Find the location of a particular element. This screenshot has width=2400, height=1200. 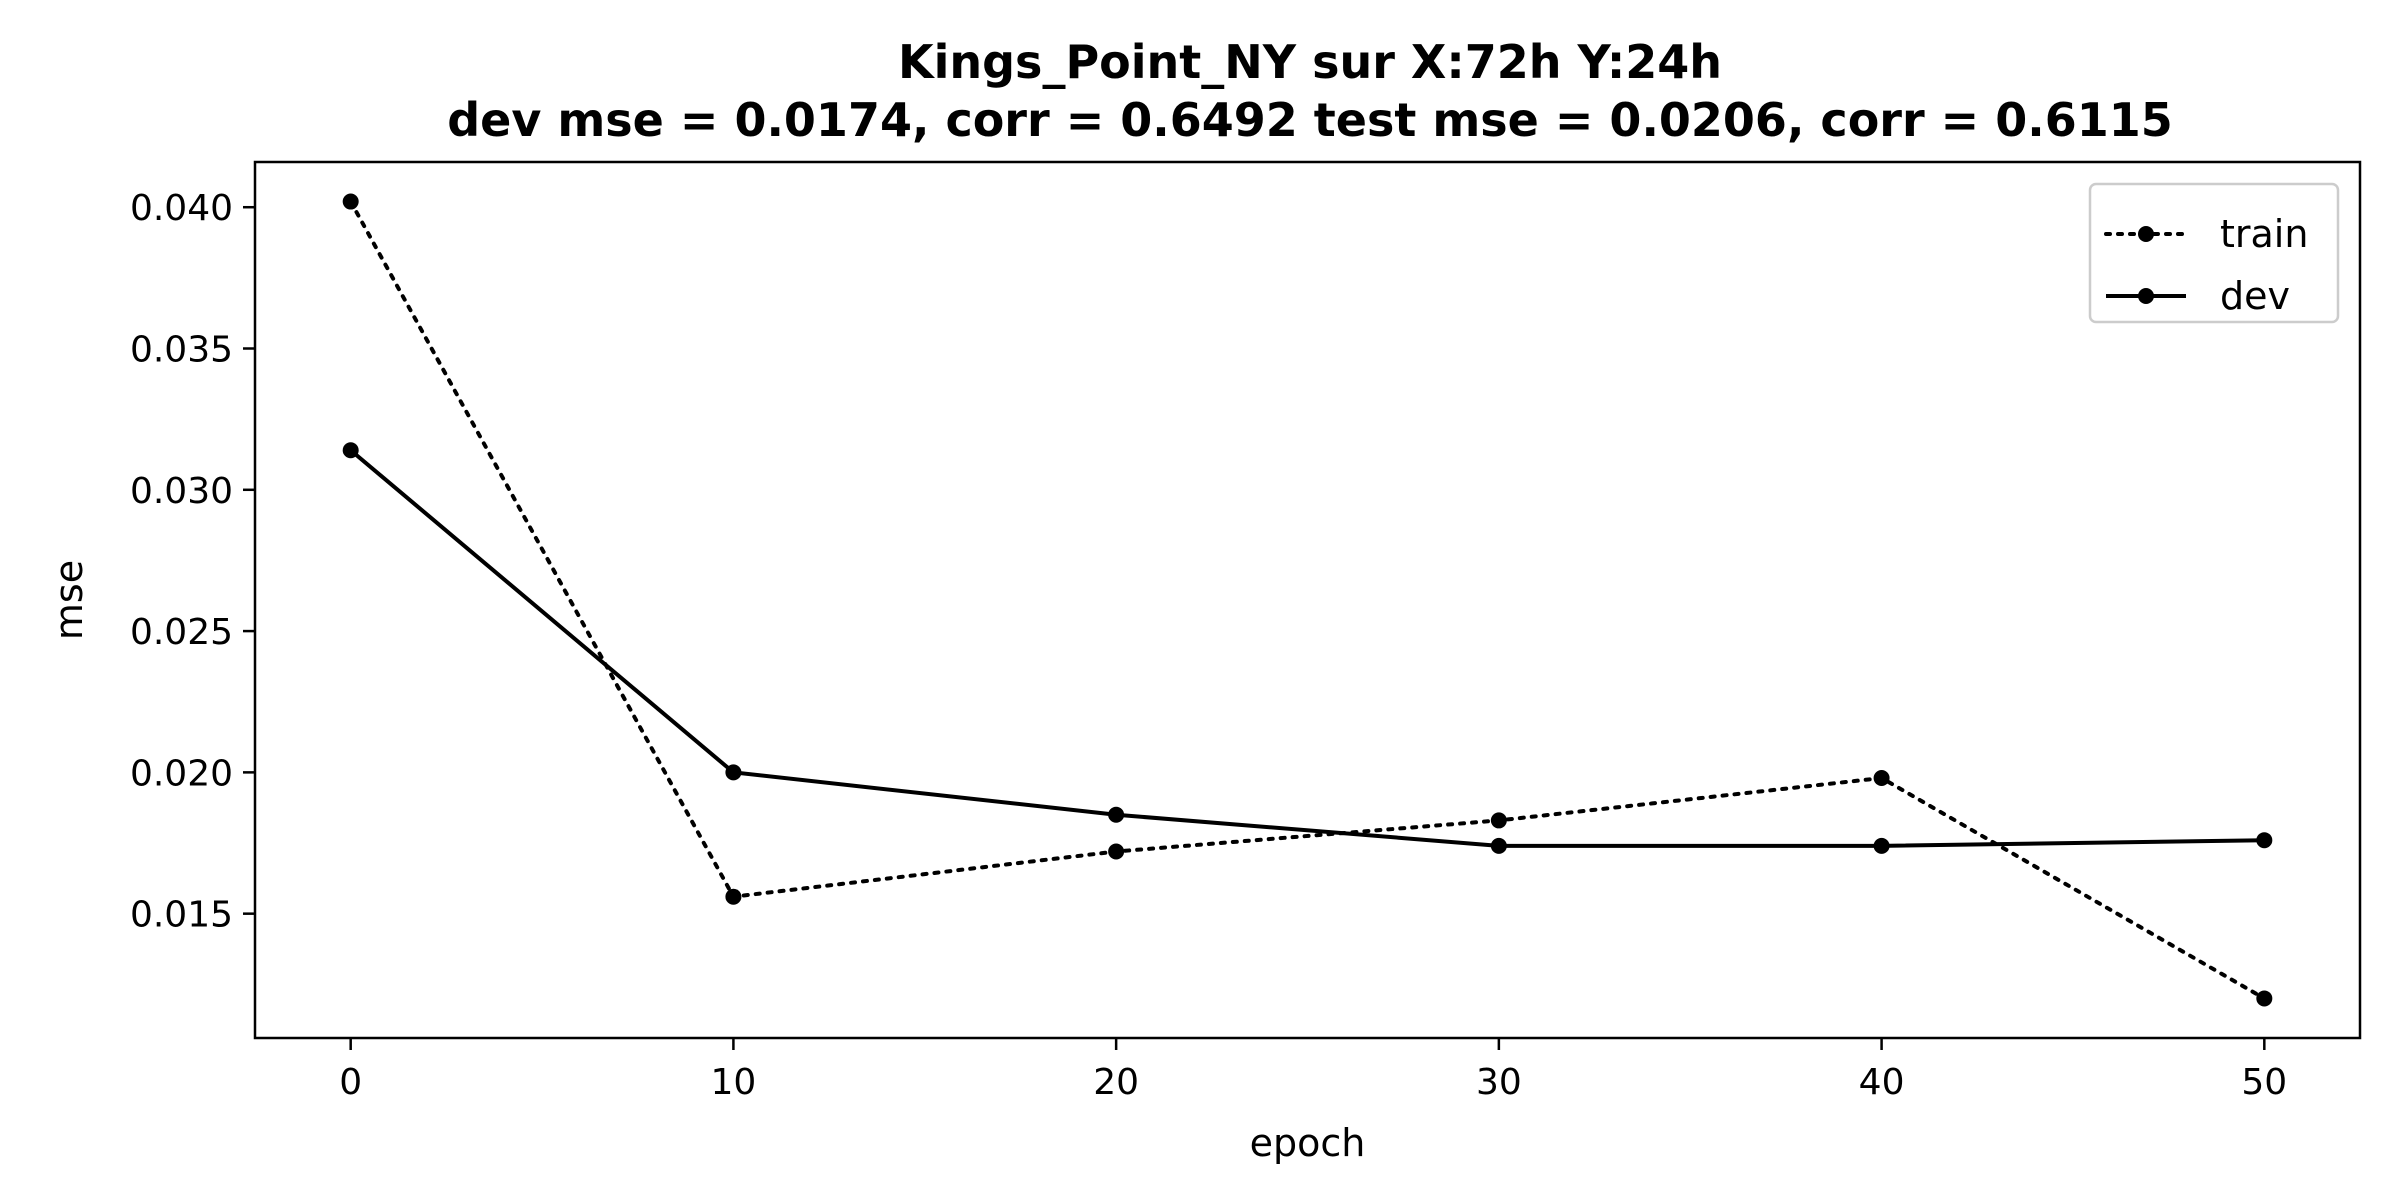

legend-marker-dev is located at coordinates (2146, 296).